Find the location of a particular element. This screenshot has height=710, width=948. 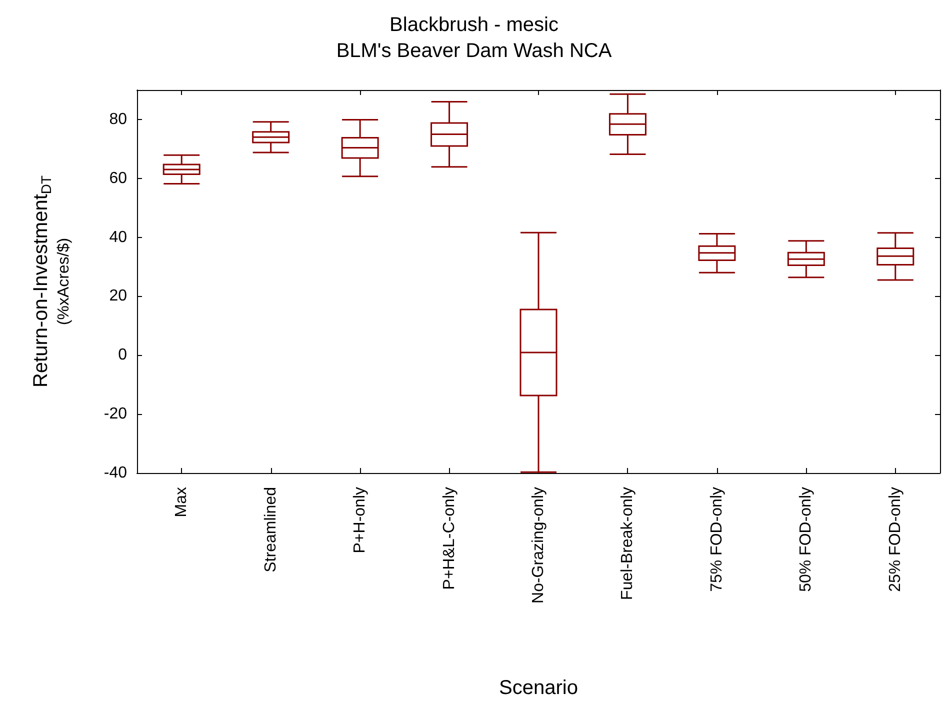

x-tick-label: No-Grazing-only is located at coordinates (538, 545).